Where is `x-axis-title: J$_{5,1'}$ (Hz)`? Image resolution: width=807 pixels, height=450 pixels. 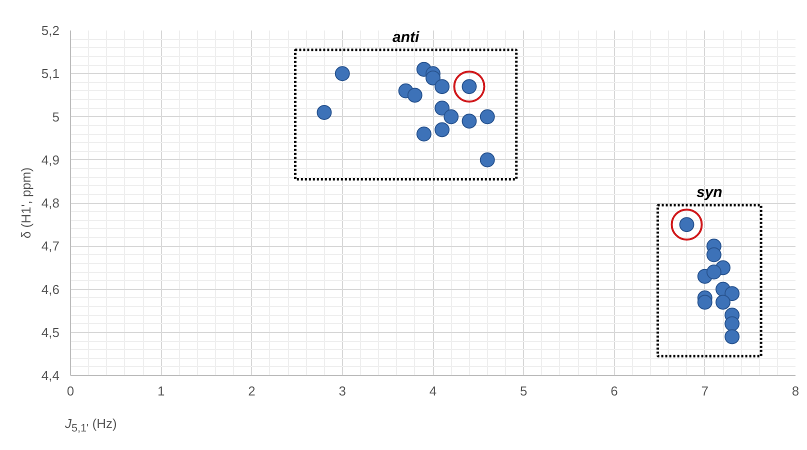
x-axis-title: J$_{5,1'}$ (Hz) is located at coordinates (91, 426).